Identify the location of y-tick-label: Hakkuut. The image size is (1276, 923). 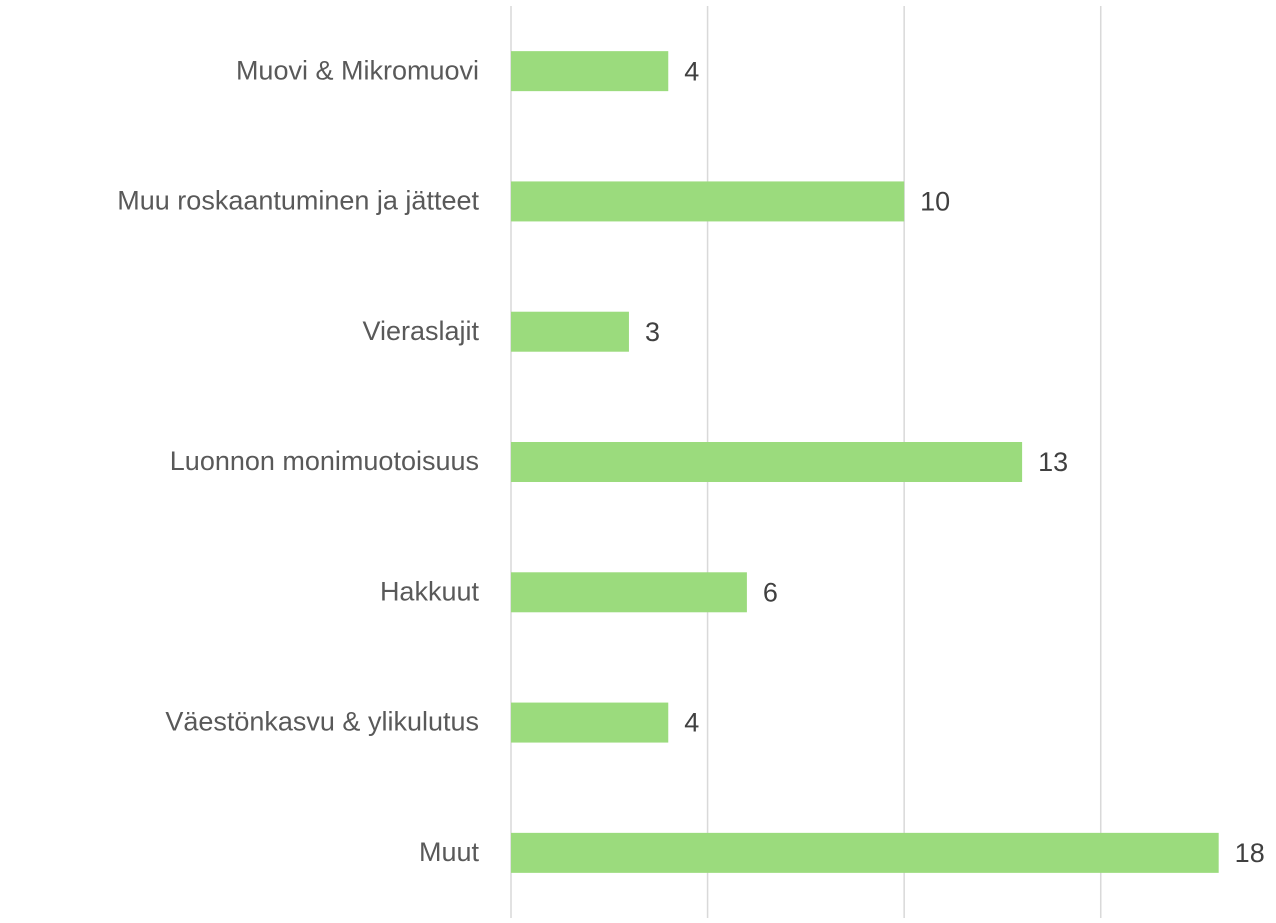
(430, 591).